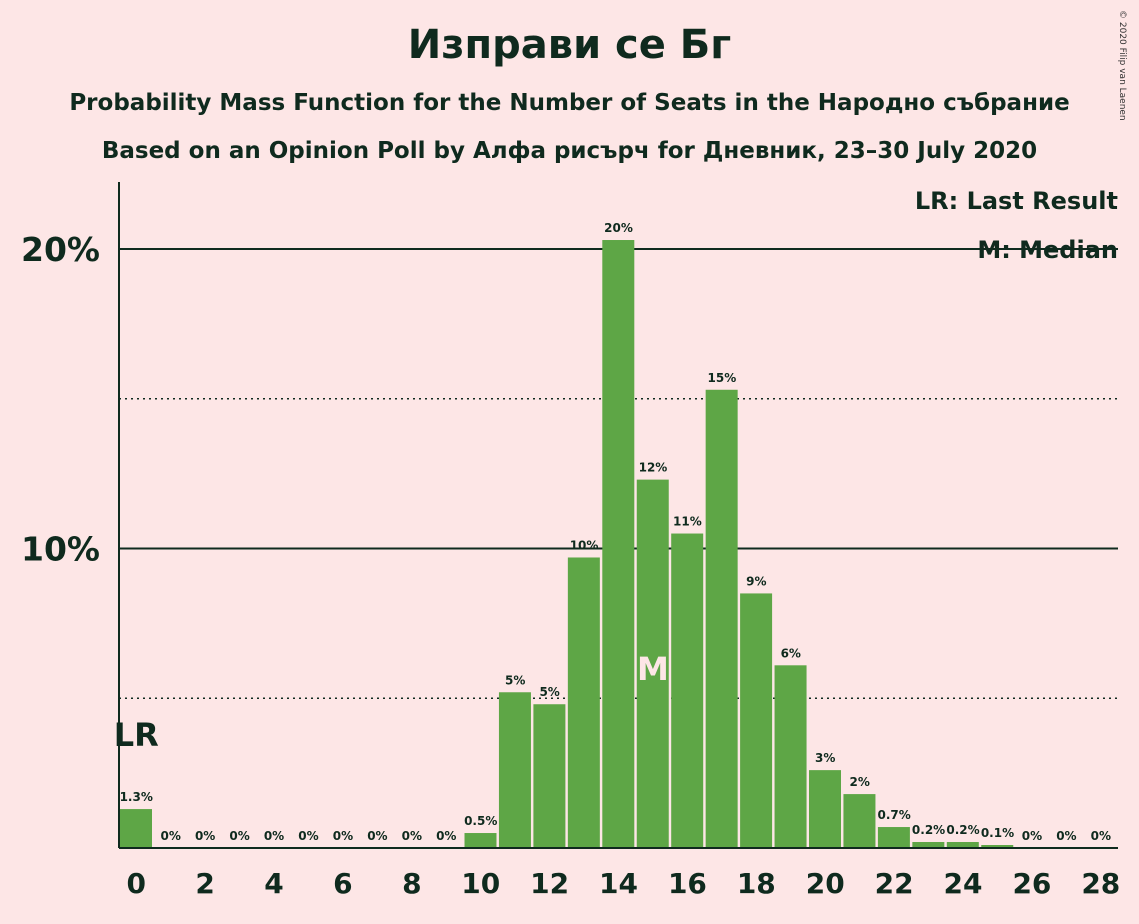  What do you see at coordinates (135, 883) in the screenshot?
I see `x-tick-label: 0` at bounding box center [135, 883].